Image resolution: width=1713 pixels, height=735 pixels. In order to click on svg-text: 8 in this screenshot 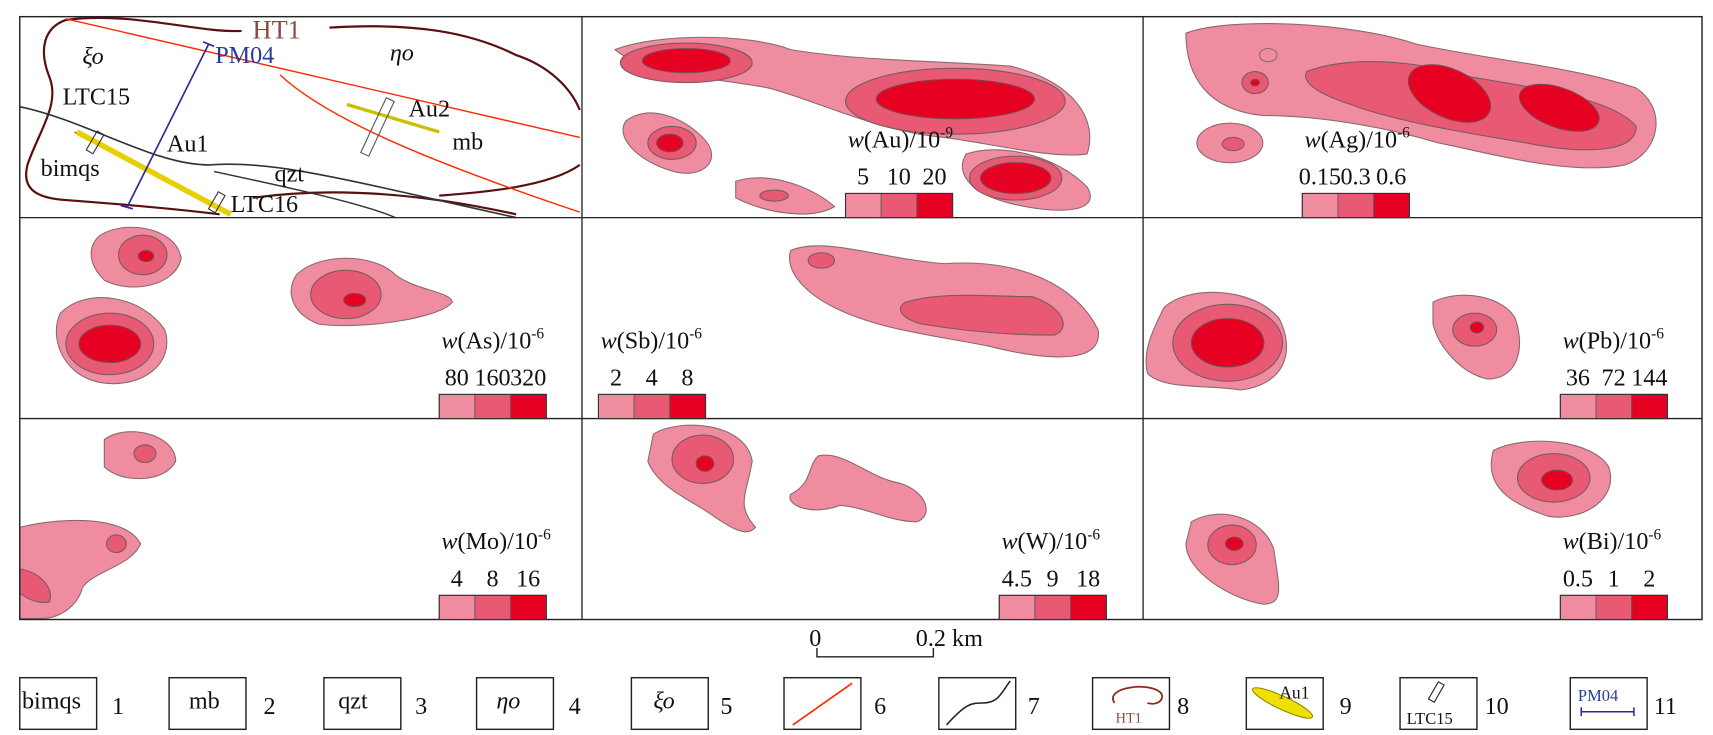, I will do `click(1183, 706)`.